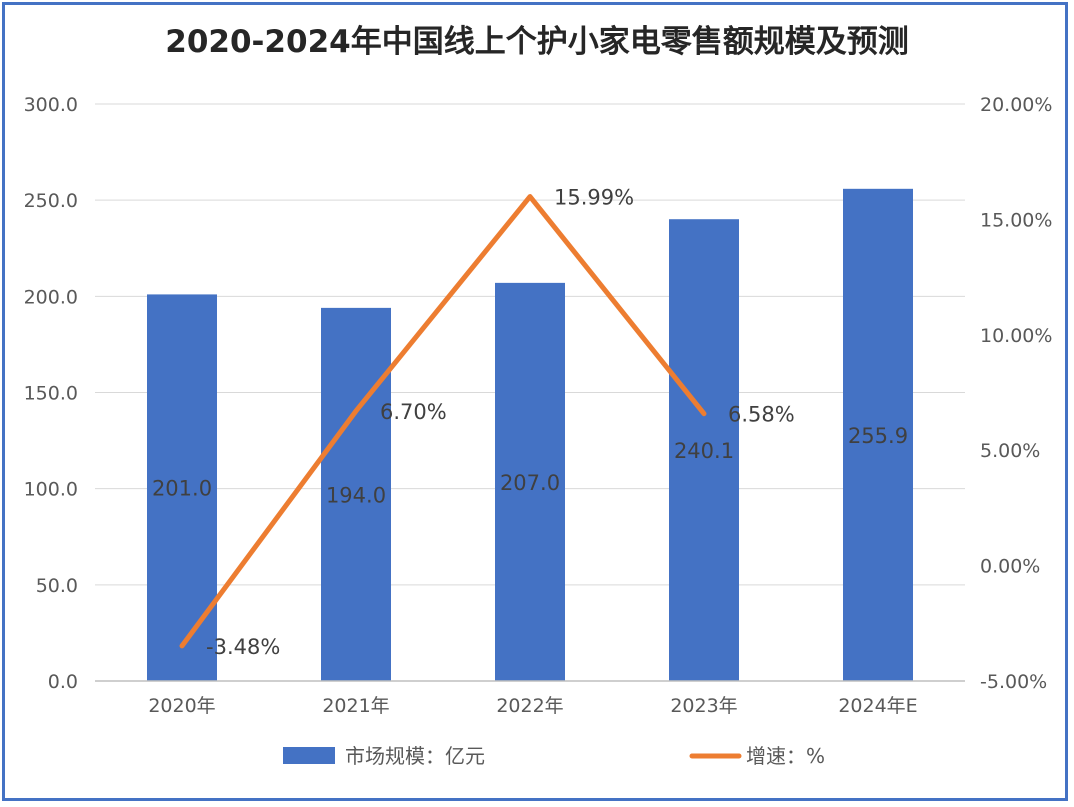  What do you see at coordinates (1010, 567) in the screenshot?
I see `y-right-tick-label: 0.00%` at bounding box center [1010, 567].